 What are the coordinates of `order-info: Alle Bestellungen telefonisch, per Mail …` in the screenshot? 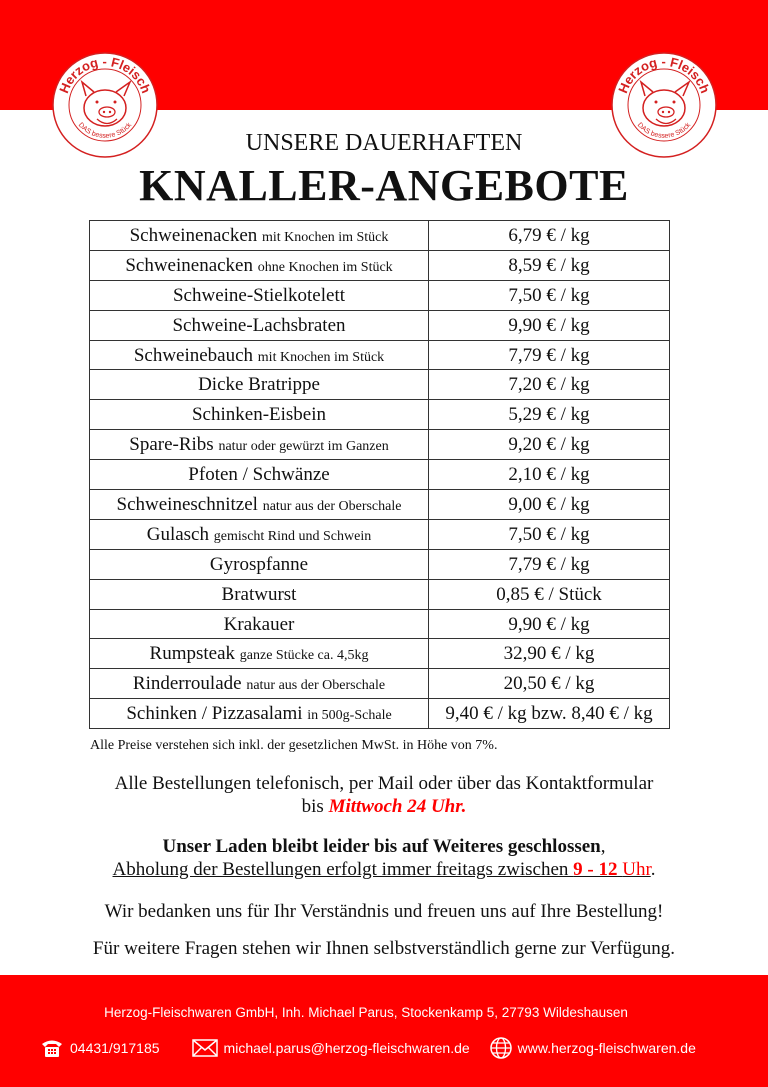 It's located at (384, 795).